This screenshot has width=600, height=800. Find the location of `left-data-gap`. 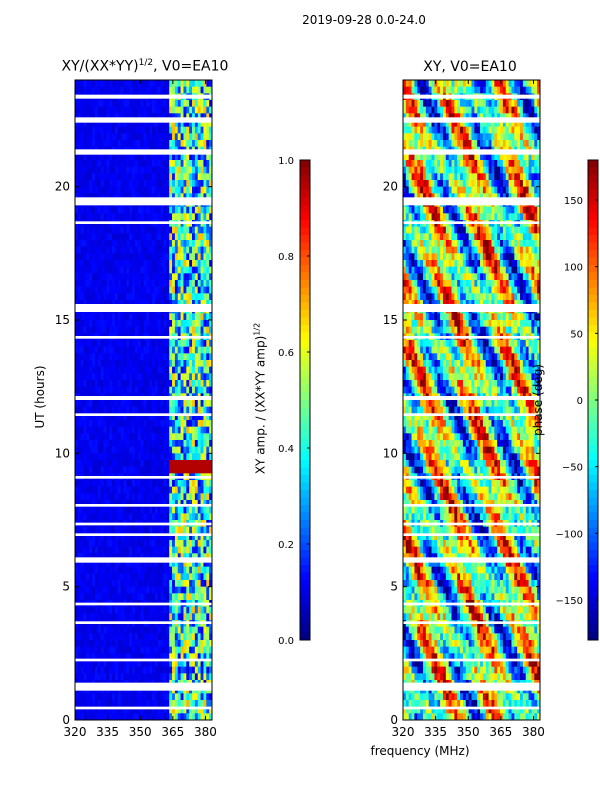

left-data-gap is located at coordinates (143, 534).